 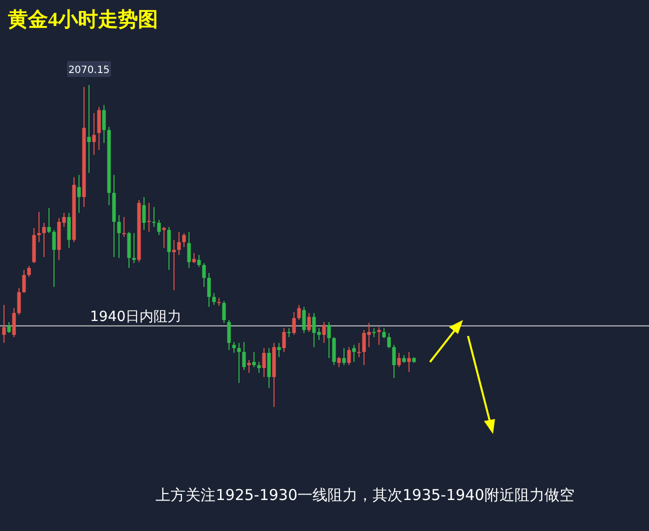 What do you see at coordinates (136, 316) in the screenshot?
I see `ref-line-label: 1940日内阻力` at bounding box center [136, 316].